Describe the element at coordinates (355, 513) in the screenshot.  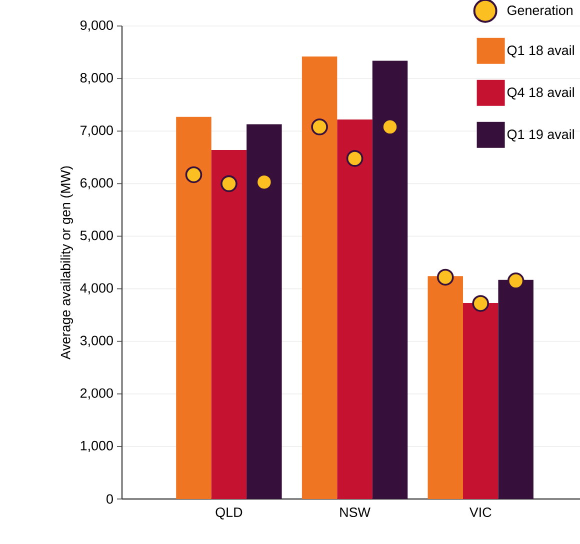
I see `x-tick-label: NSW` at that location.